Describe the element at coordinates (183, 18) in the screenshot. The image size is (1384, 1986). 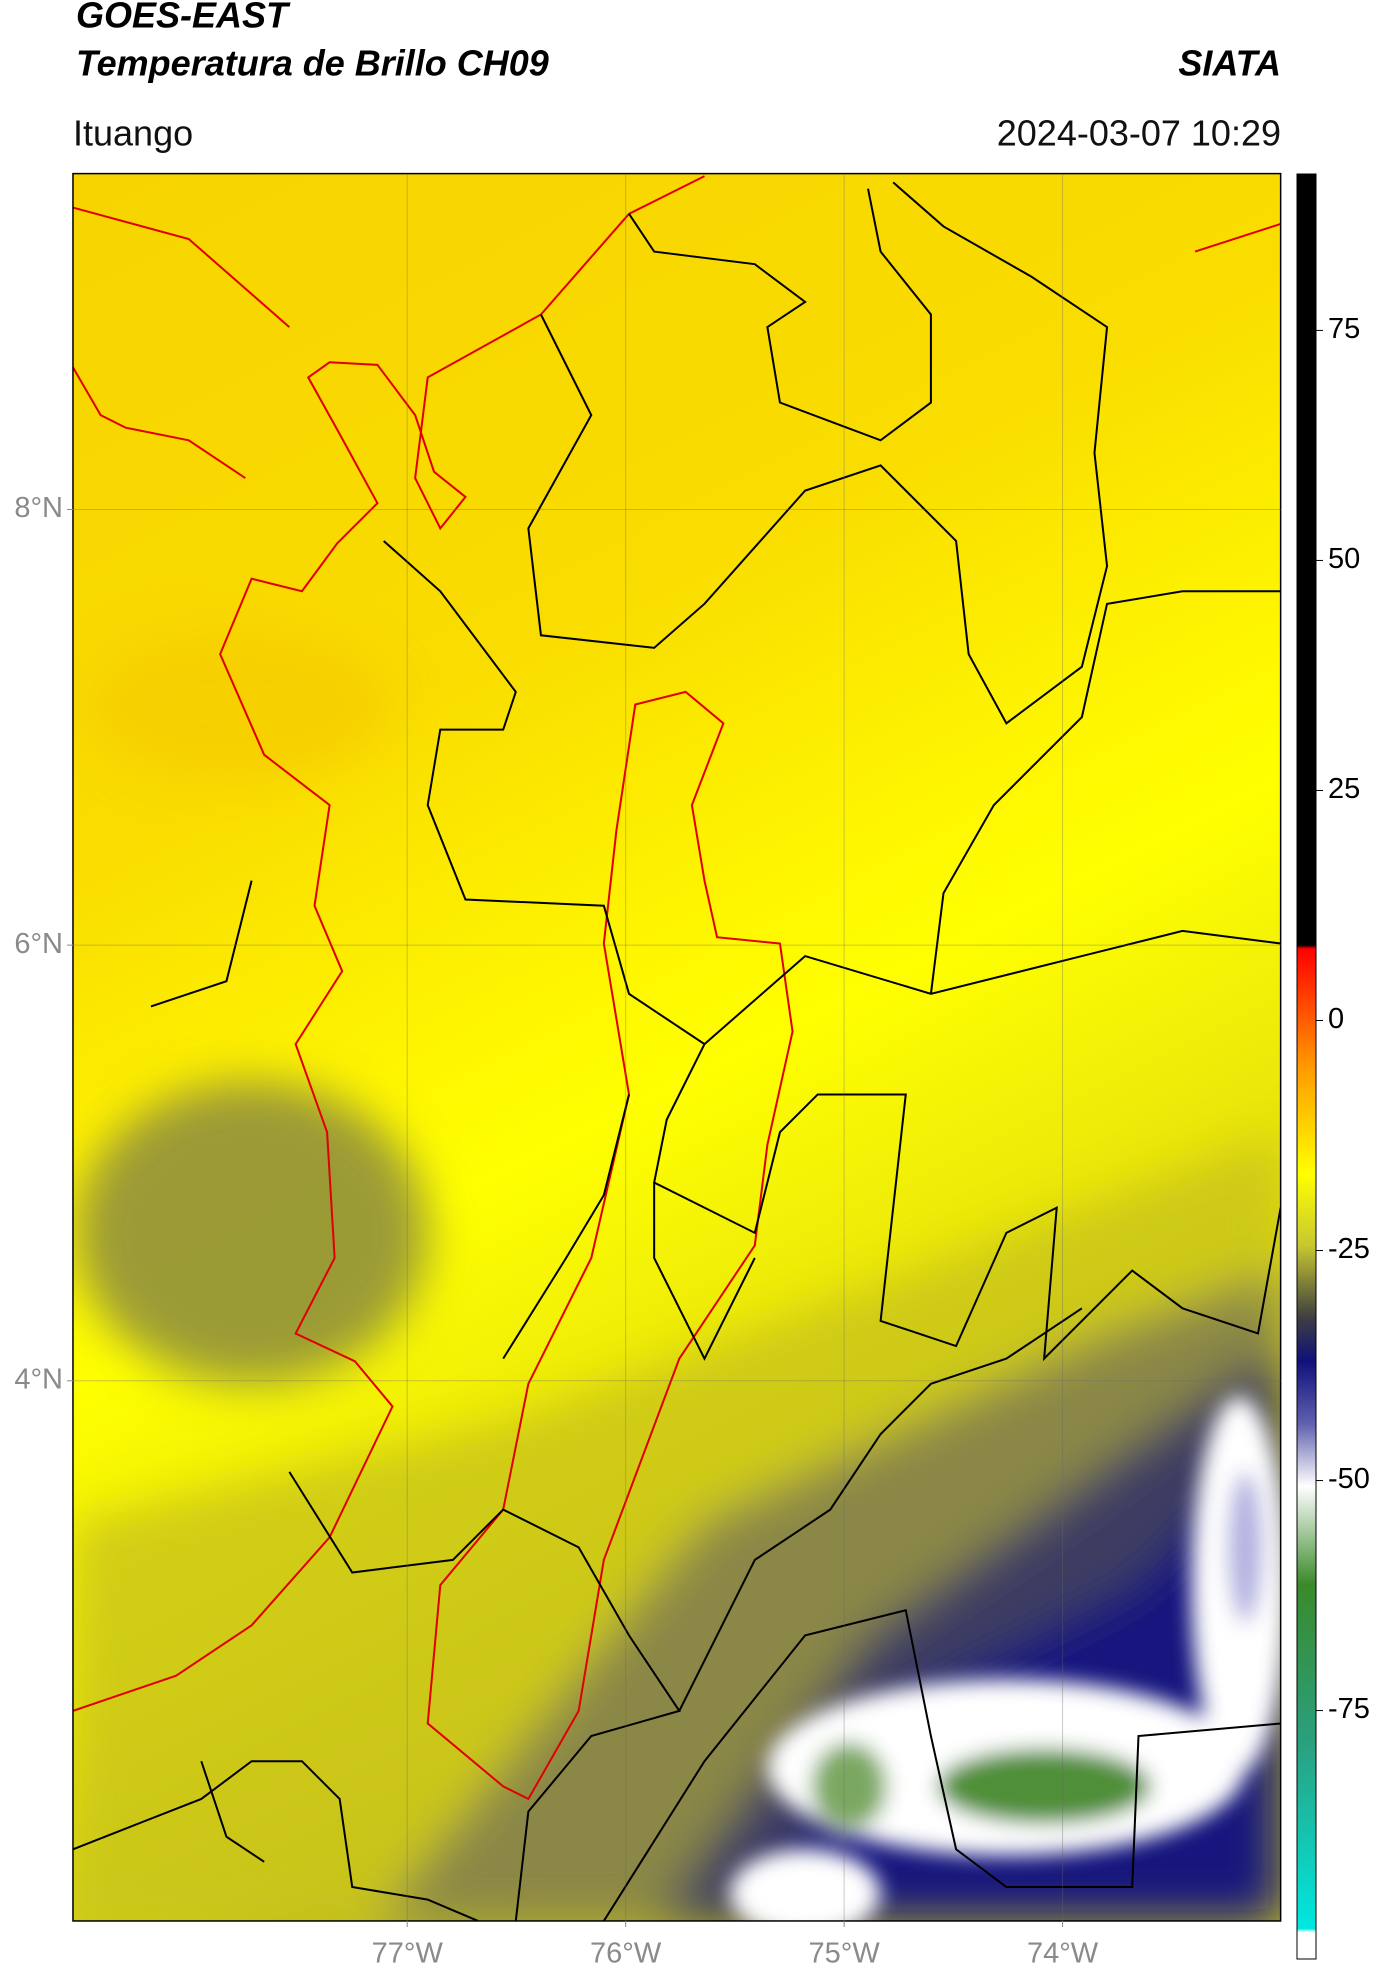
I see `title: GOES-EAST` at that location.